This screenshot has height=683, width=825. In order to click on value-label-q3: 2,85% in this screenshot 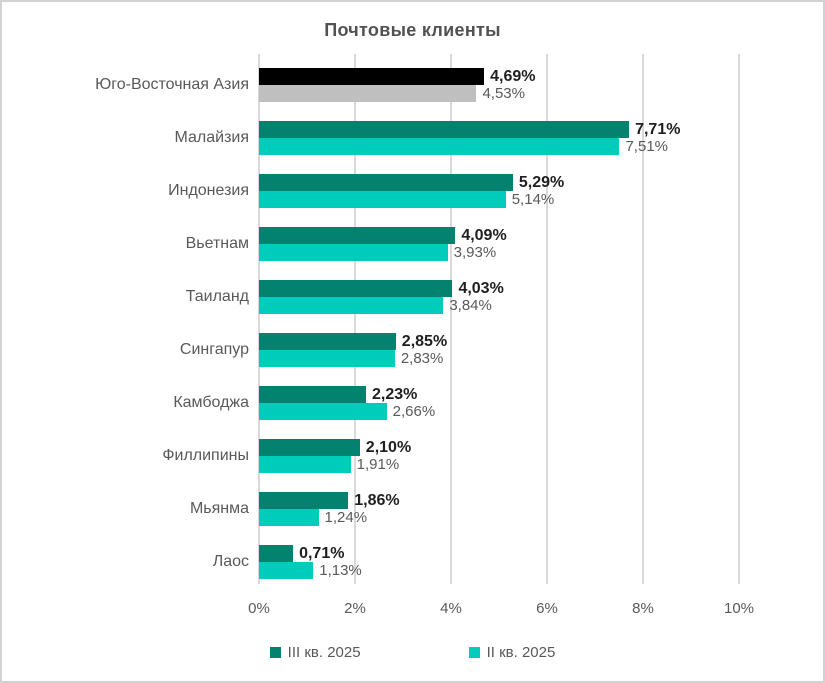, I will do `click(424, 341)`.